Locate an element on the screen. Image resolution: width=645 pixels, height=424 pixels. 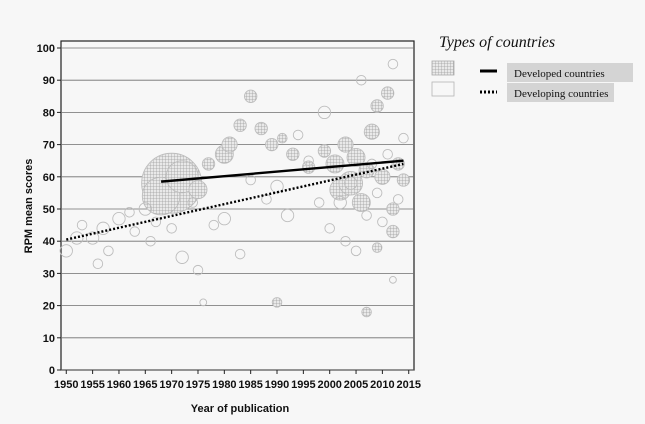
y-axis-ticks: 0 10 20 30 40 50 60 70 80 90 100 is located at coordinates (49, 210).